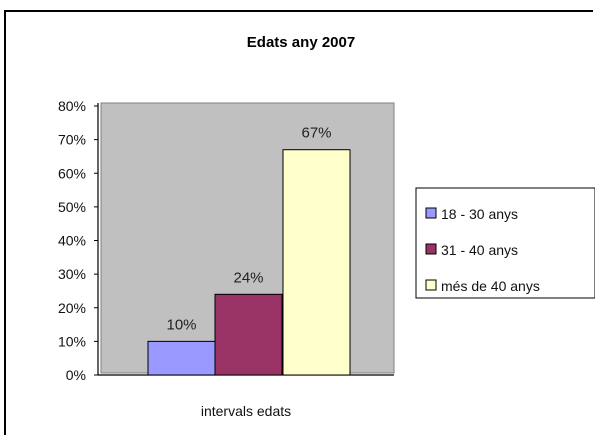 The image size is (595, 440). I want to click on legend: 18 - 30 anys 31 - 40 anys més de 40 anys, so click(482, 250).